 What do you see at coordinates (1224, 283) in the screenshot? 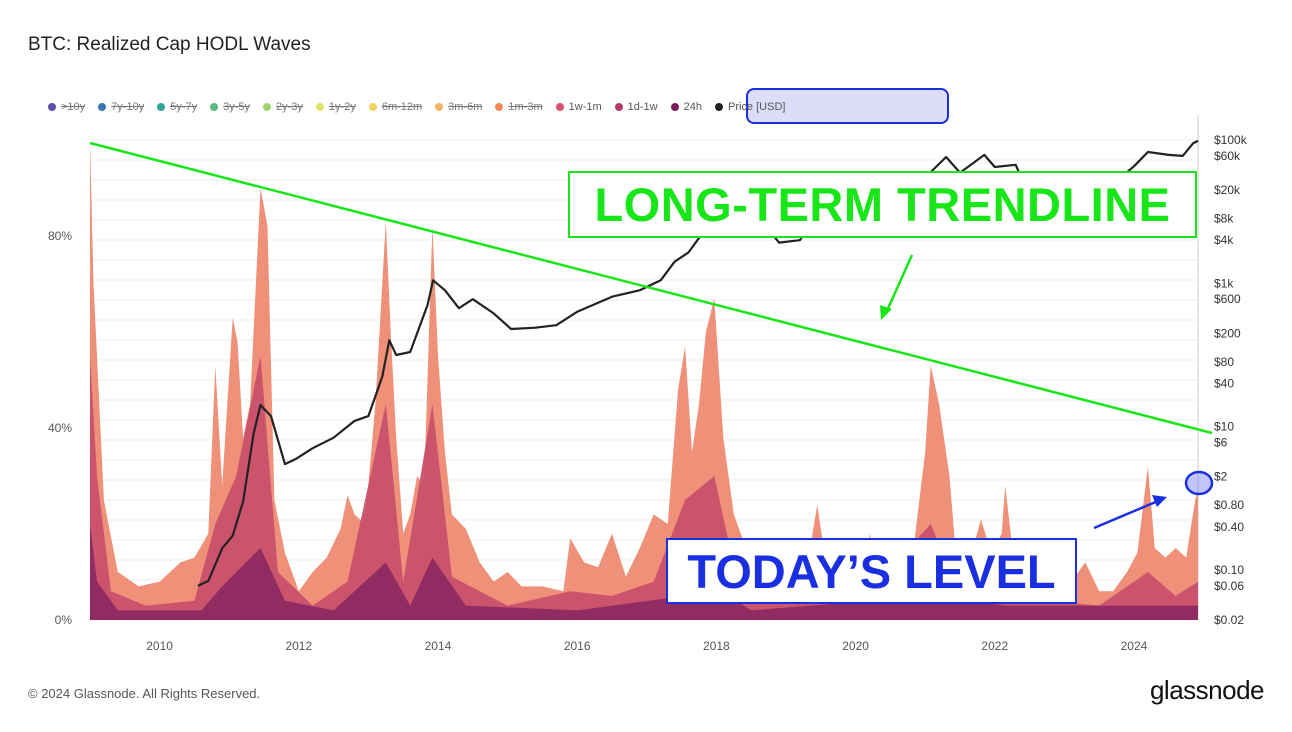
I see `y-right-tick-label: $1k` at bounding box center [1224, 283].